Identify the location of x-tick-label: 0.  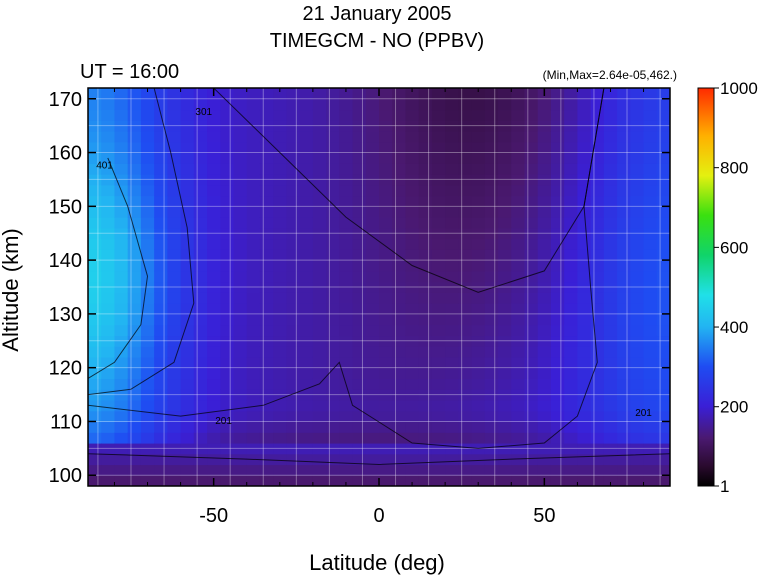
(378, 516).